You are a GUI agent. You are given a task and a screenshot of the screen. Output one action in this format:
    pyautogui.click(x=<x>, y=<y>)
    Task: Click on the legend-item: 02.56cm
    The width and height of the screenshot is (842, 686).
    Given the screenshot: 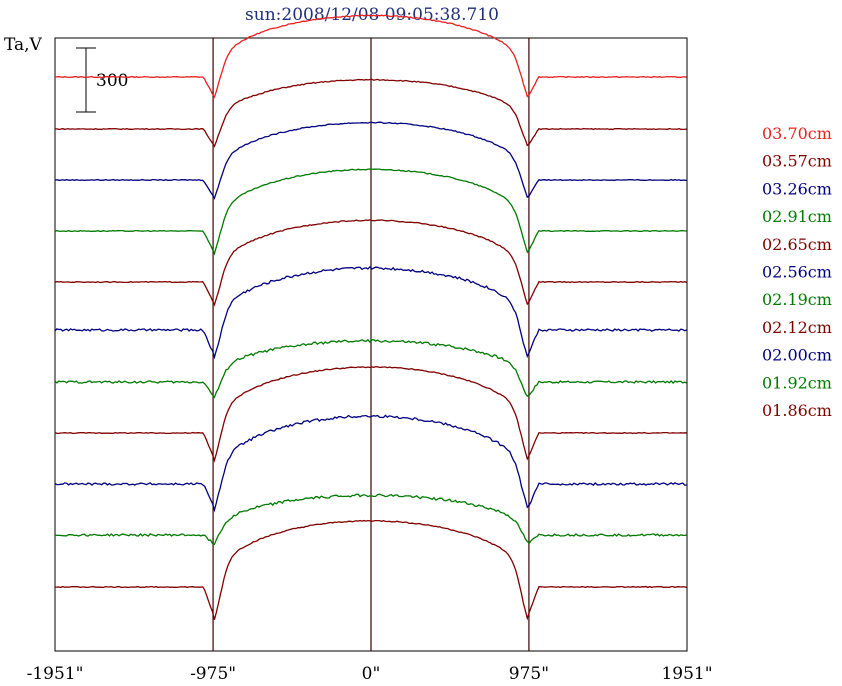 What is the action you would take?
    pyautogui.click(x=797, y=272)
    